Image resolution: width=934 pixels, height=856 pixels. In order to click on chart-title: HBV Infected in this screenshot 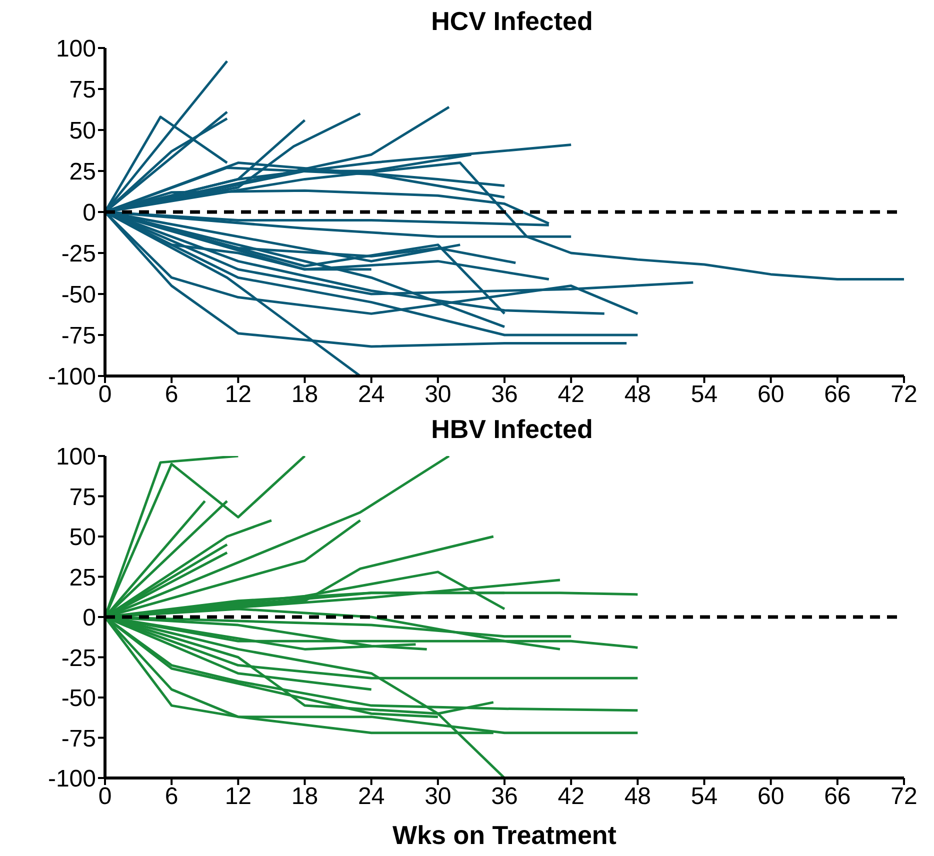, I will do `click(512, 429)`.